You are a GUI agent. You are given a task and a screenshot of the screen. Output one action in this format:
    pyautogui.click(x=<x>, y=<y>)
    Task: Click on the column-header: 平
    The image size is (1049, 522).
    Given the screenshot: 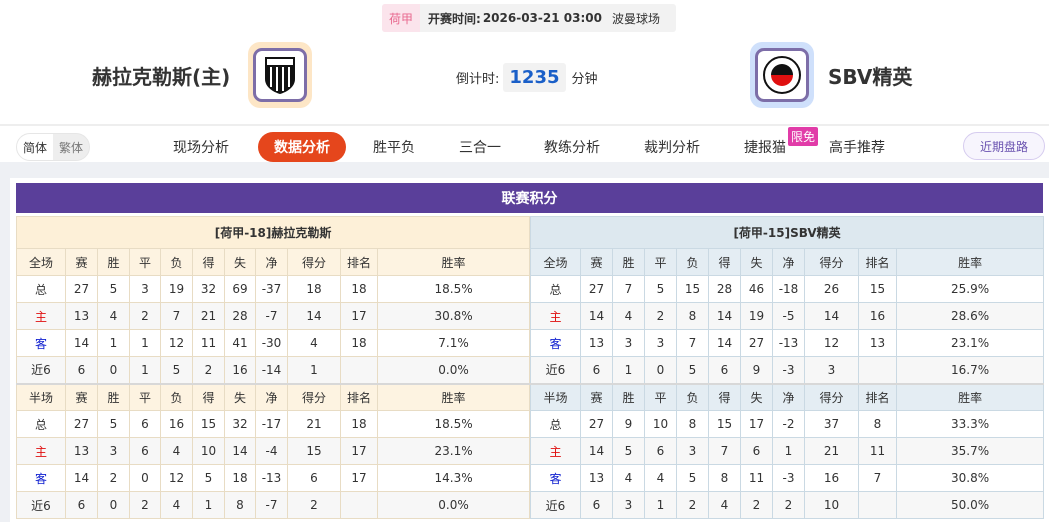 What is the action you would take?
    pyautogui.click(x=660, y=262)
    